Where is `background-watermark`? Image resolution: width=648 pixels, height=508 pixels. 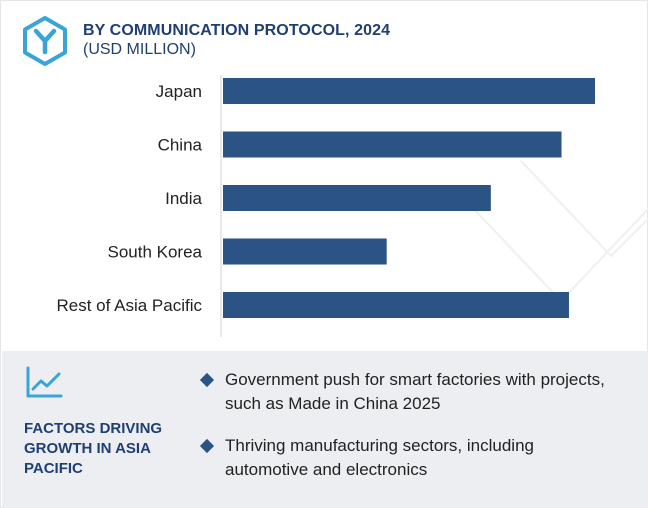 background-watermark is located at coordinates (559, 231).